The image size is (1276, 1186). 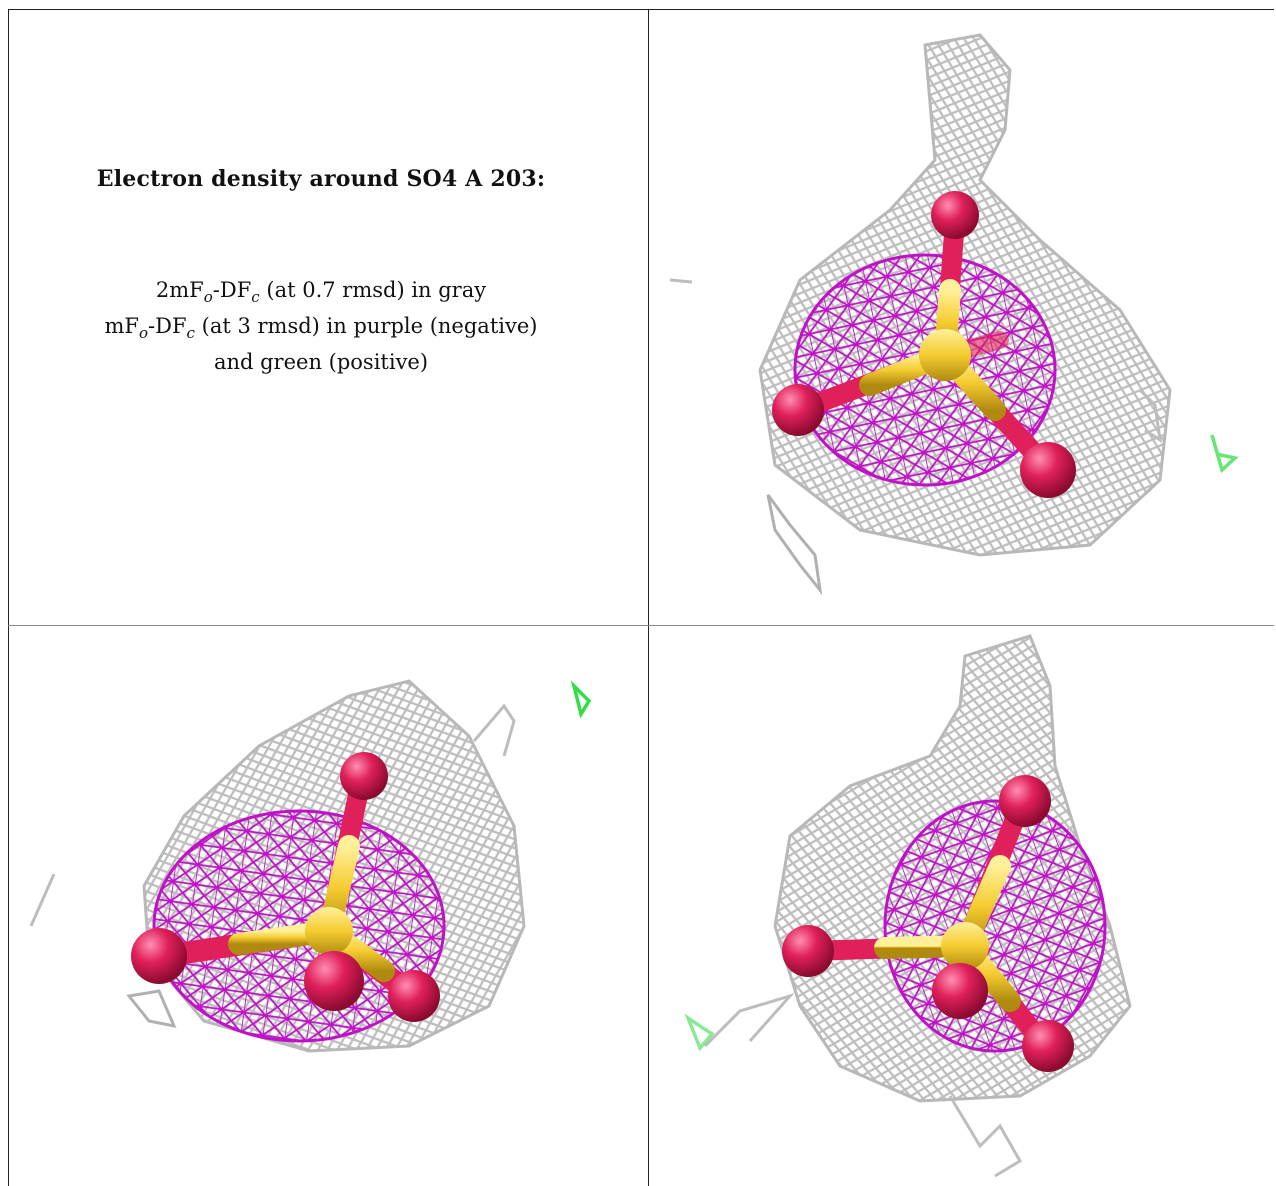 I want to click on caption-title: Electron density around SO4 A 203:, so click(x=321, y=179).